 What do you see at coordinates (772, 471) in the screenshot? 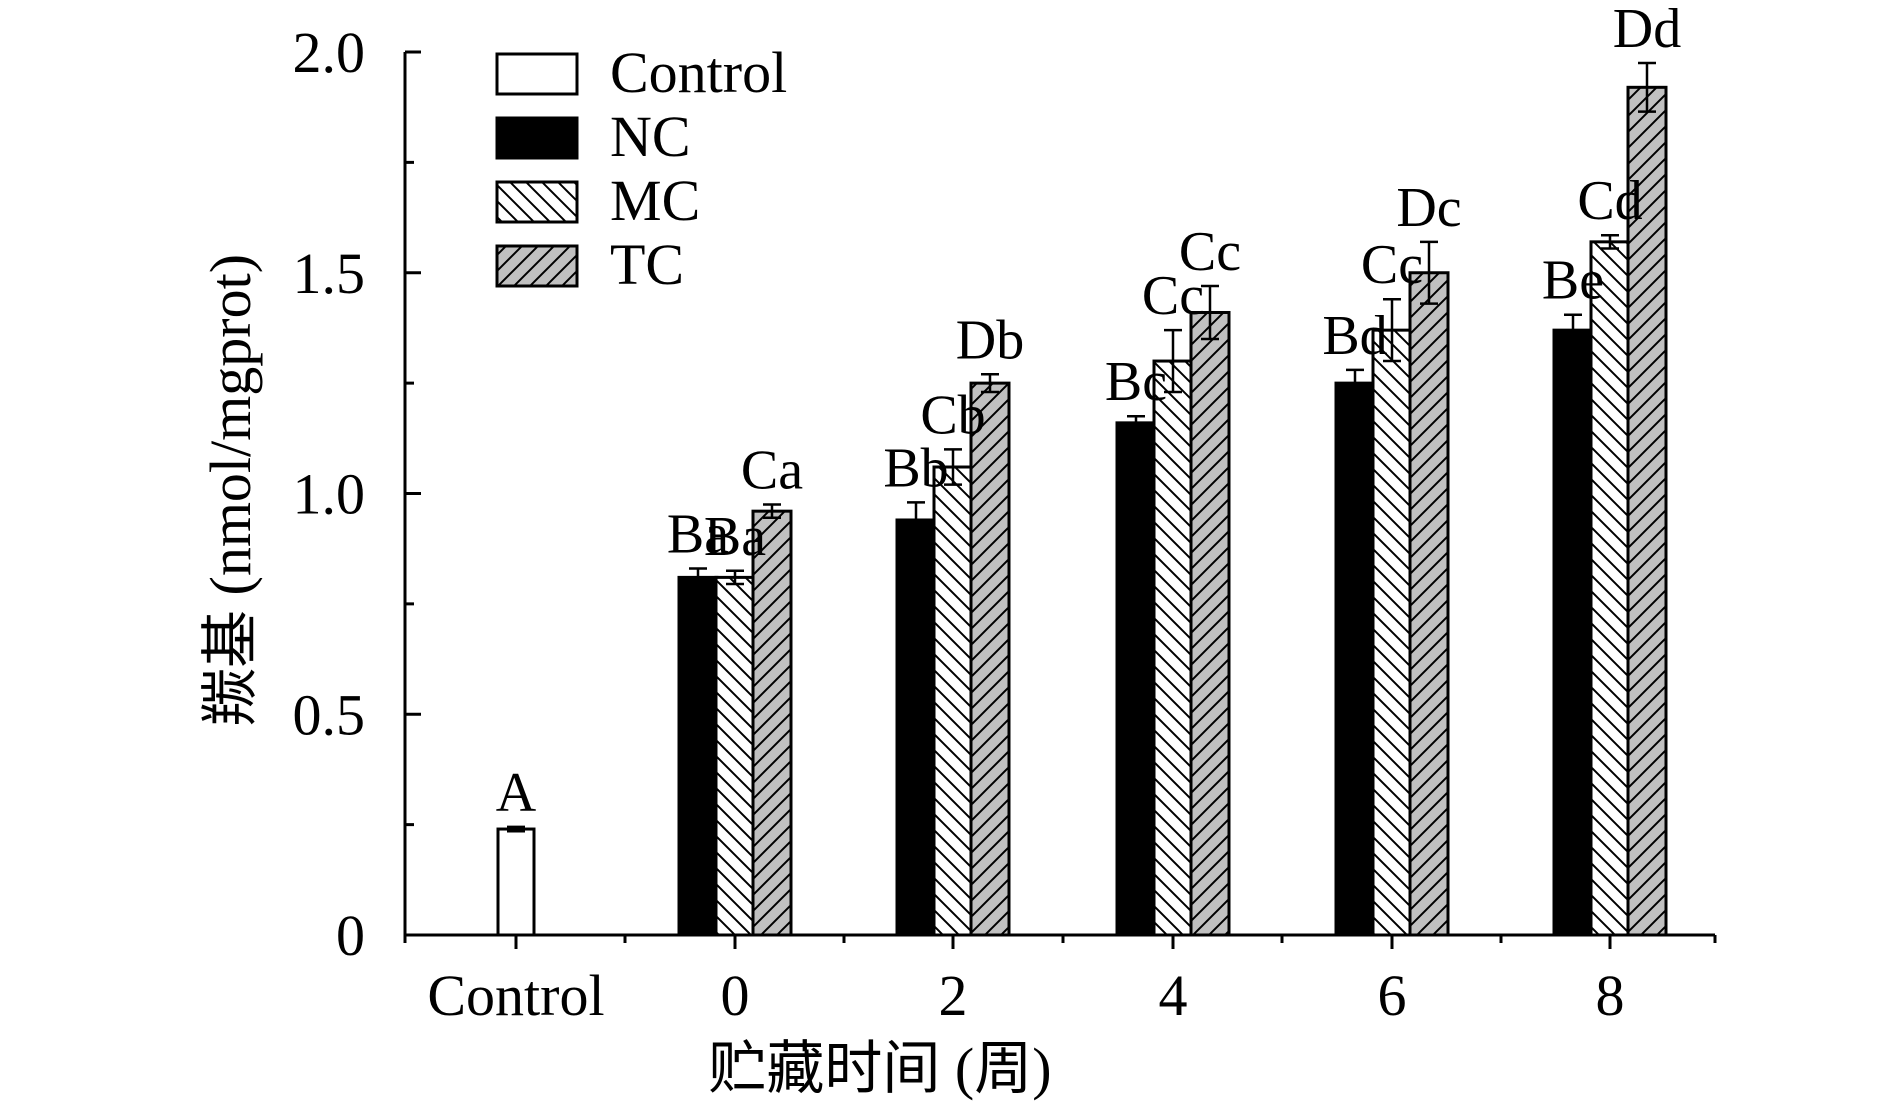
I see `significance-label: Ca` at bounding box center [772, 471].